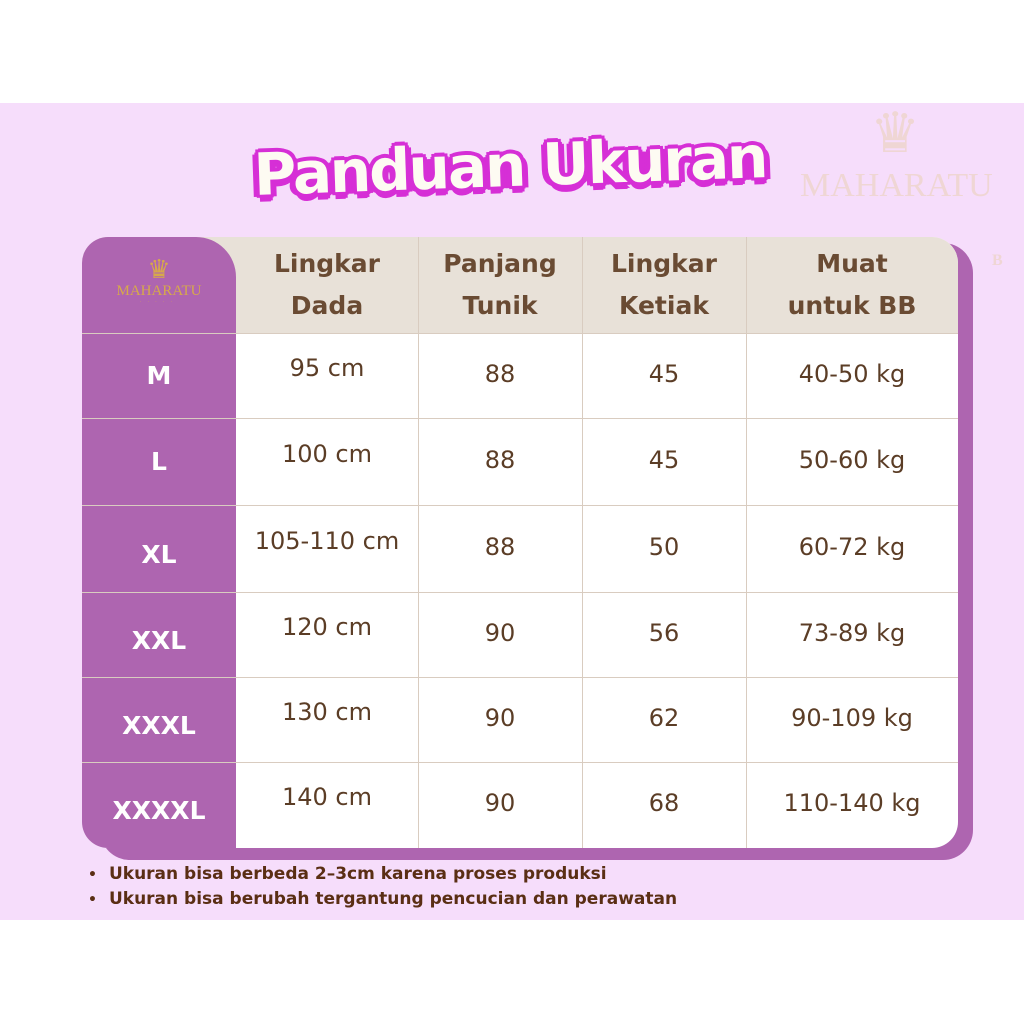 The width and height of the screenshot is (1024, 1024). What do you see at coordinates (852, 284) in the screenshot?
I see `column-header: Muat untuk BB` at bounding box center [852, 284].